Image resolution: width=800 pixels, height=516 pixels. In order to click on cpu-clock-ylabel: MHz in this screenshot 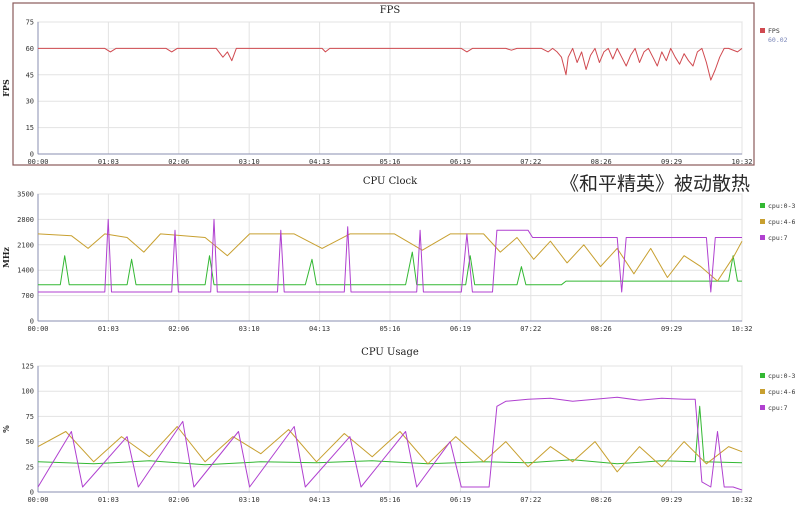, I will do `click(6, 257)`.